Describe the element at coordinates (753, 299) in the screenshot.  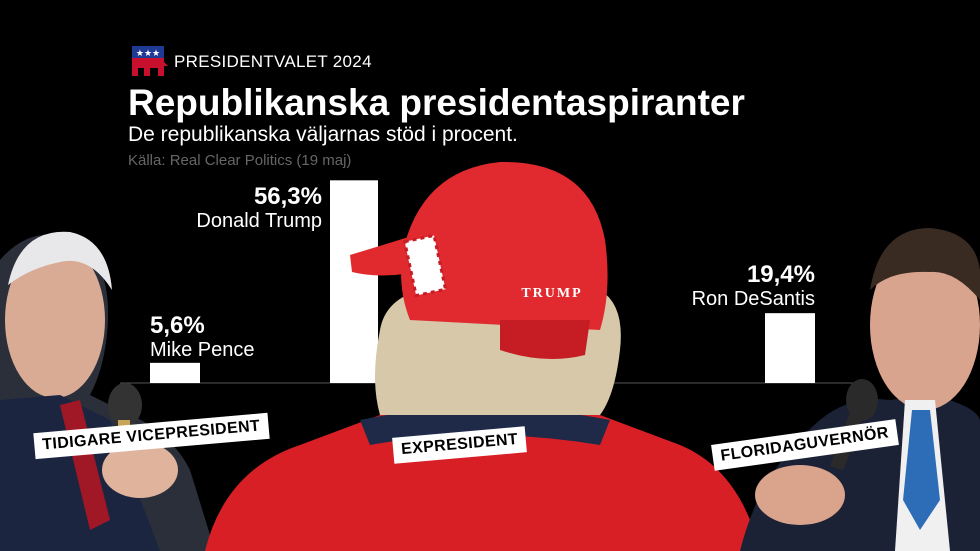
I see `category-label: Ron DeSantis` at that location.